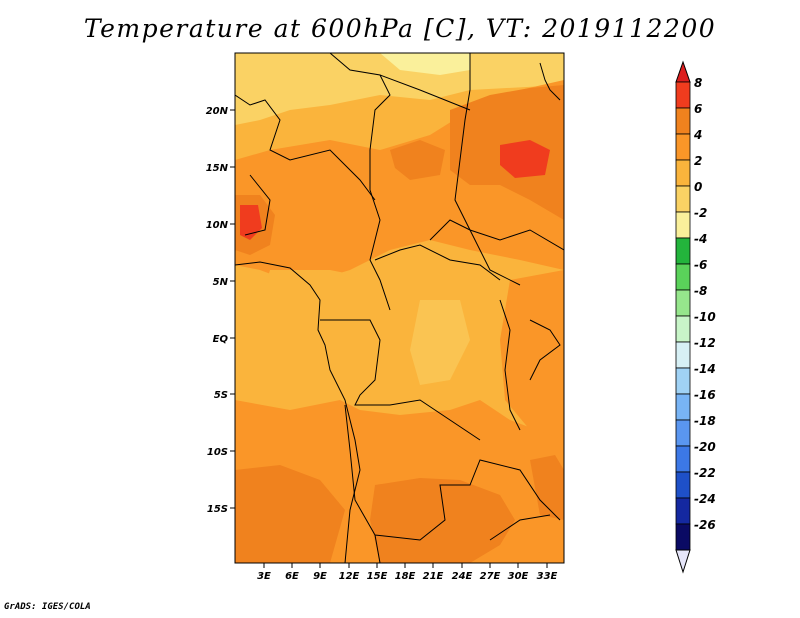 This screenshot has height=618, width=800. Describe the element at coordinates (705, 499) in the screenshot. I see `colorbar-label: -24` at that location.